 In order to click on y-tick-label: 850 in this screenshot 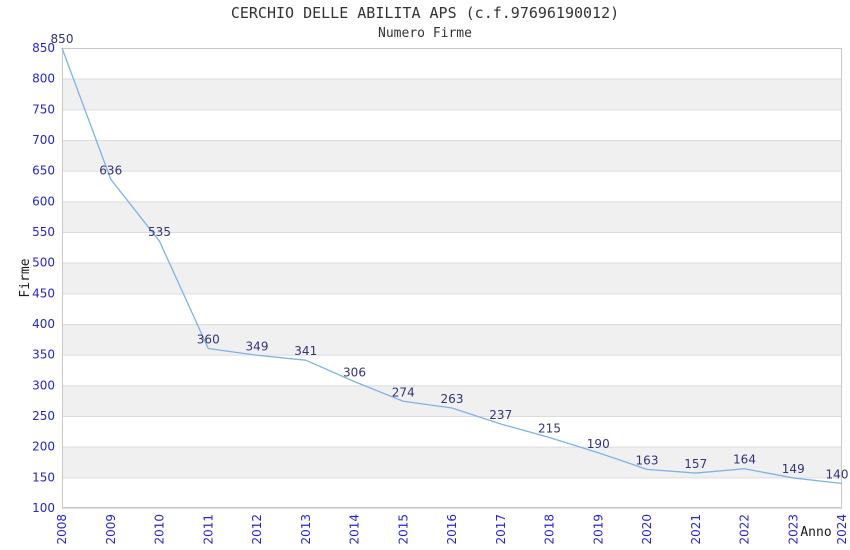, I will do `click(43, 48)`.